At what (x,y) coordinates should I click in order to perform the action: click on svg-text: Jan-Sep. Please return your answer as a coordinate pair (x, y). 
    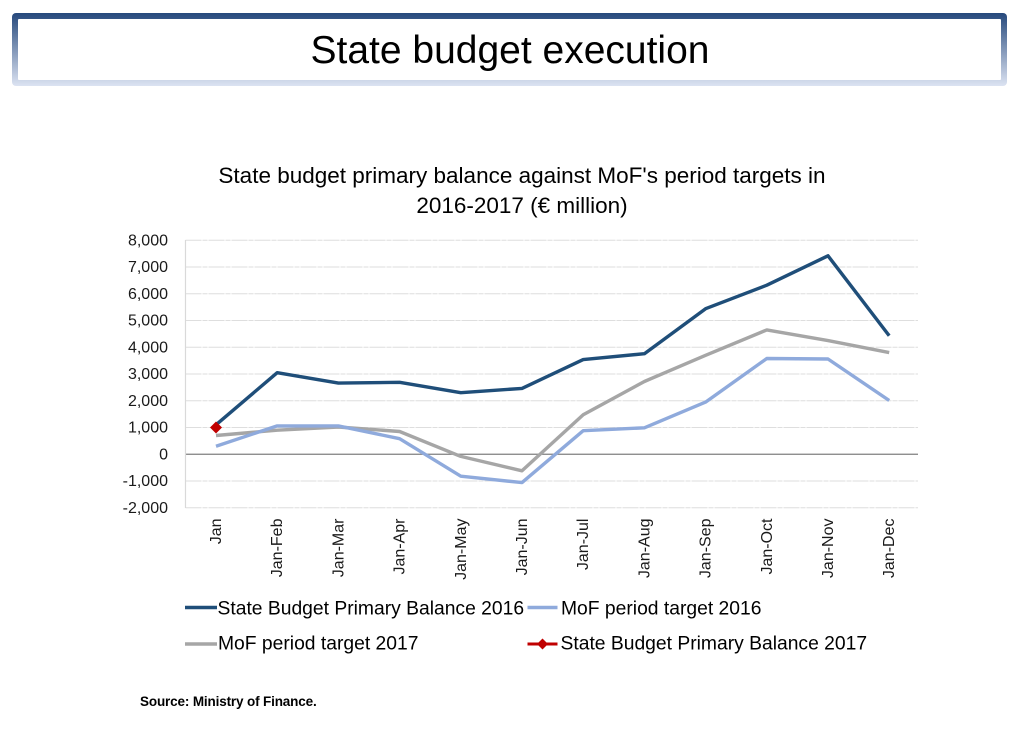
    Looking at the image, I should click on (706, 548).